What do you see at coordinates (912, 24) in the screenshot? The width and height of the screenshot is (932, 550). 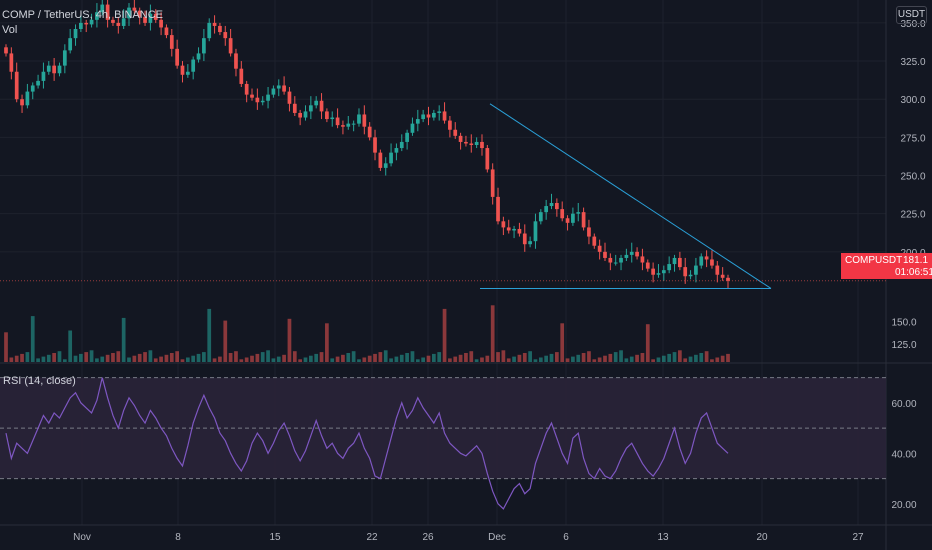 I see `price-axis-tick-label: 350.0` at bounding box center [912, 24].